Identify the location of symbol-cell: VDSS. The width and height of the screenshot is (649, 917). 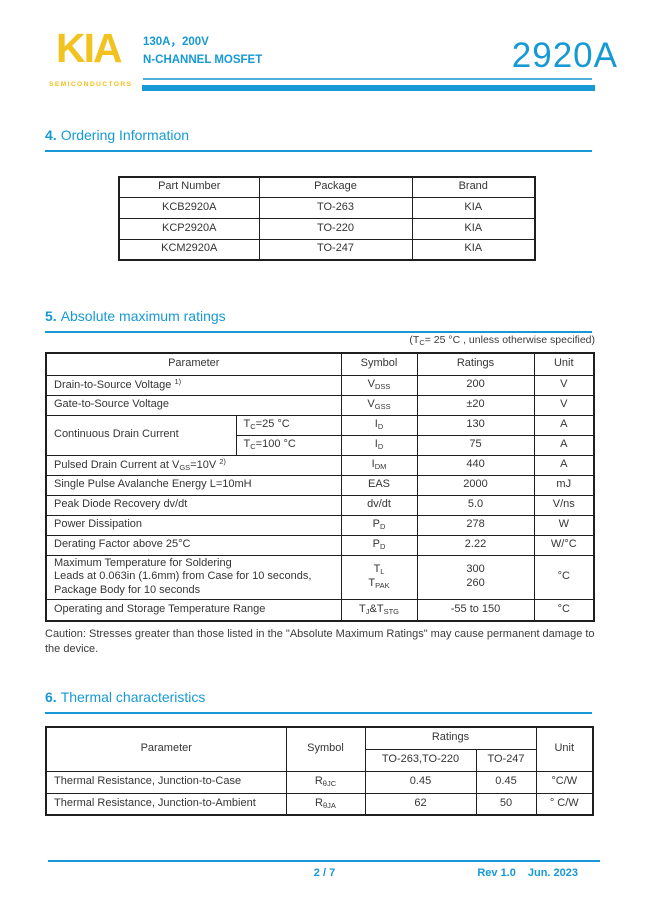
(379, 385).